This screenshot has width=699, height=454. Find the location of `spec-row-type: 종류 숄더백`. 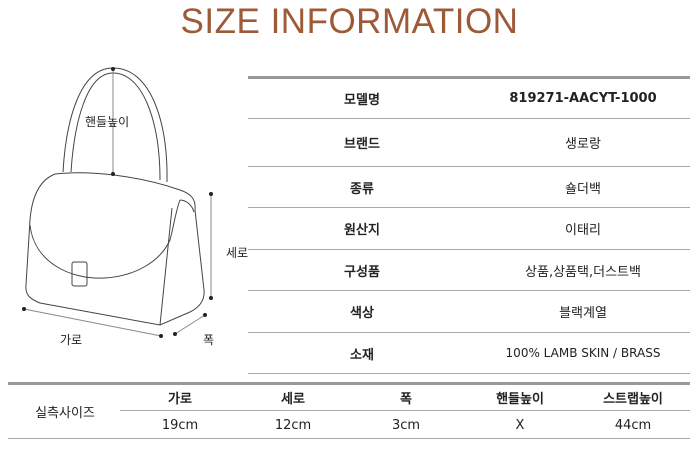

spec-row-type: 종류 숄더백 is located at coordinates (469, 187).